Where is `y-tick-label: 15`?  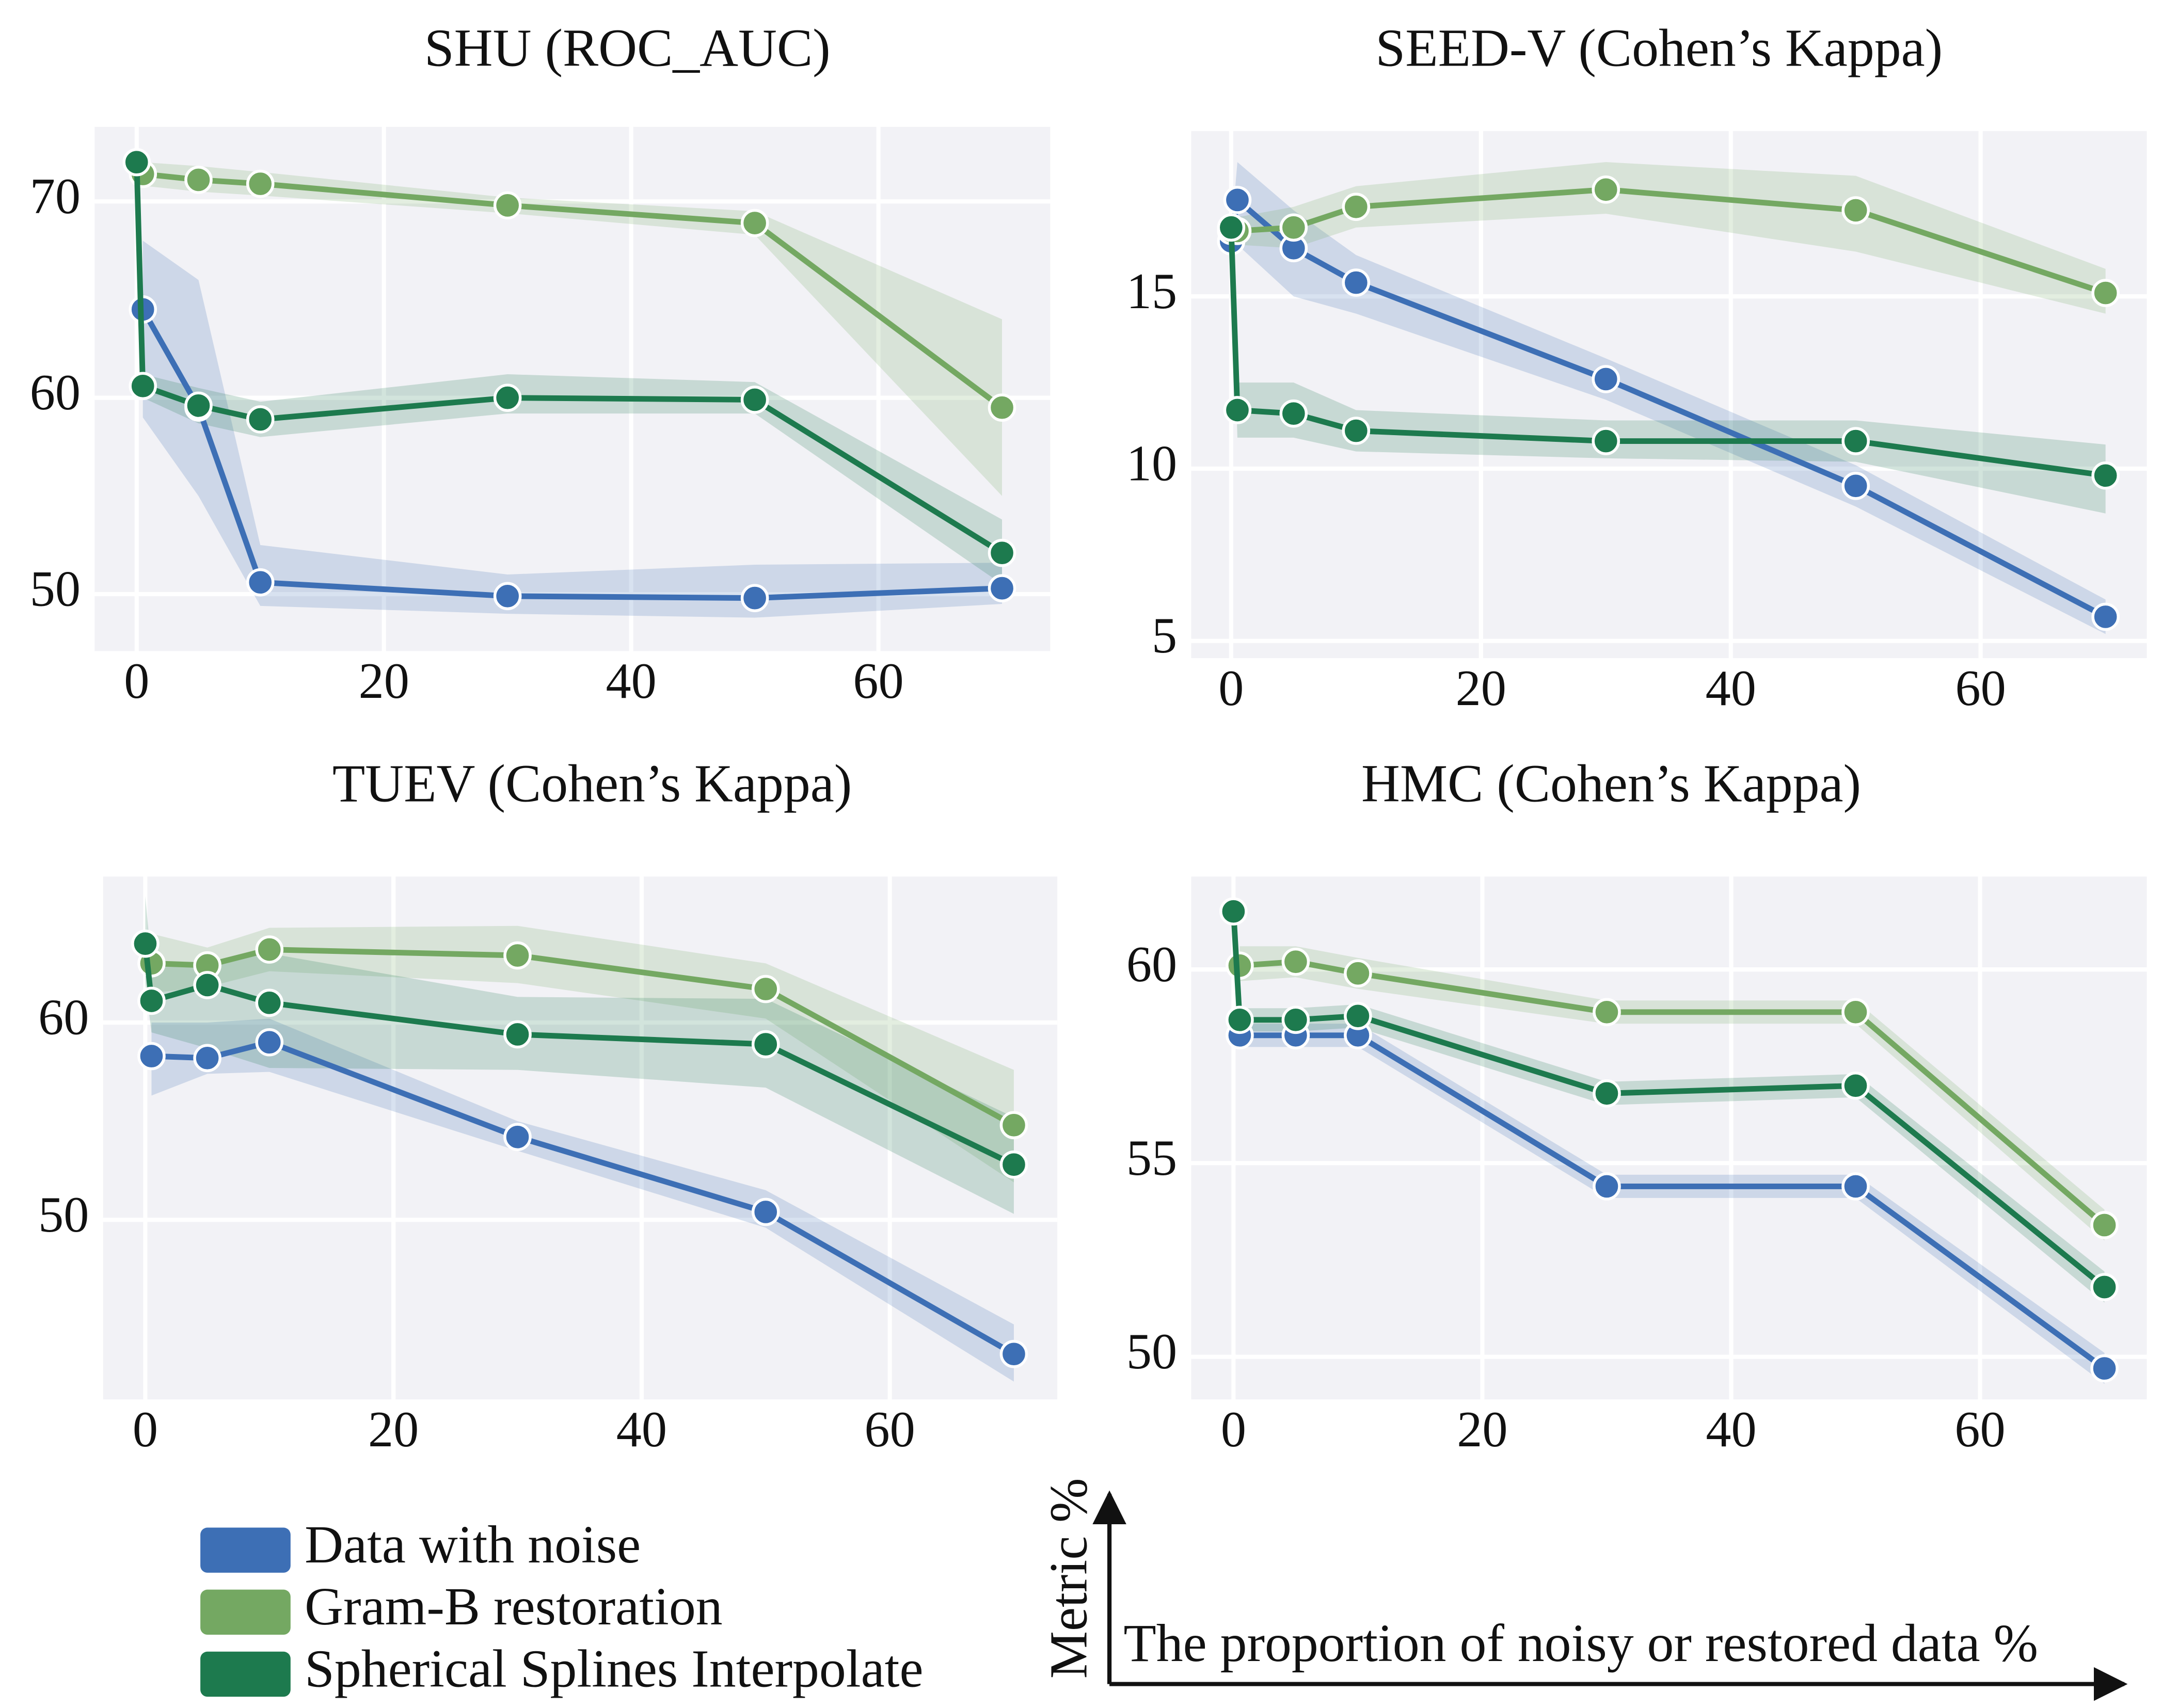
y-tick-label: 15 is located at coordinates (1152, 291).